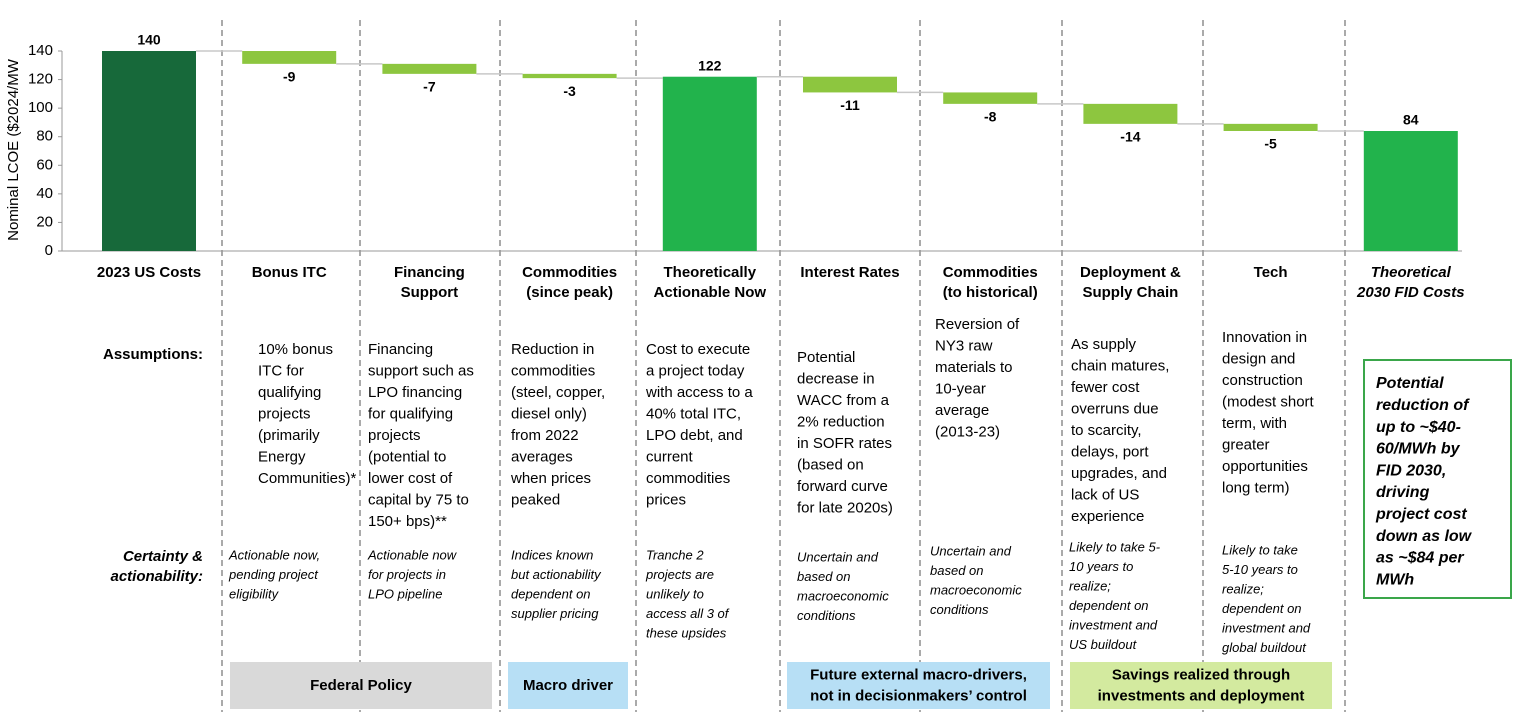  What do you see at coordinates (552, 554) in the screenshot?
I see `certainty-text: Indices known` at bounding box center [552, 554].